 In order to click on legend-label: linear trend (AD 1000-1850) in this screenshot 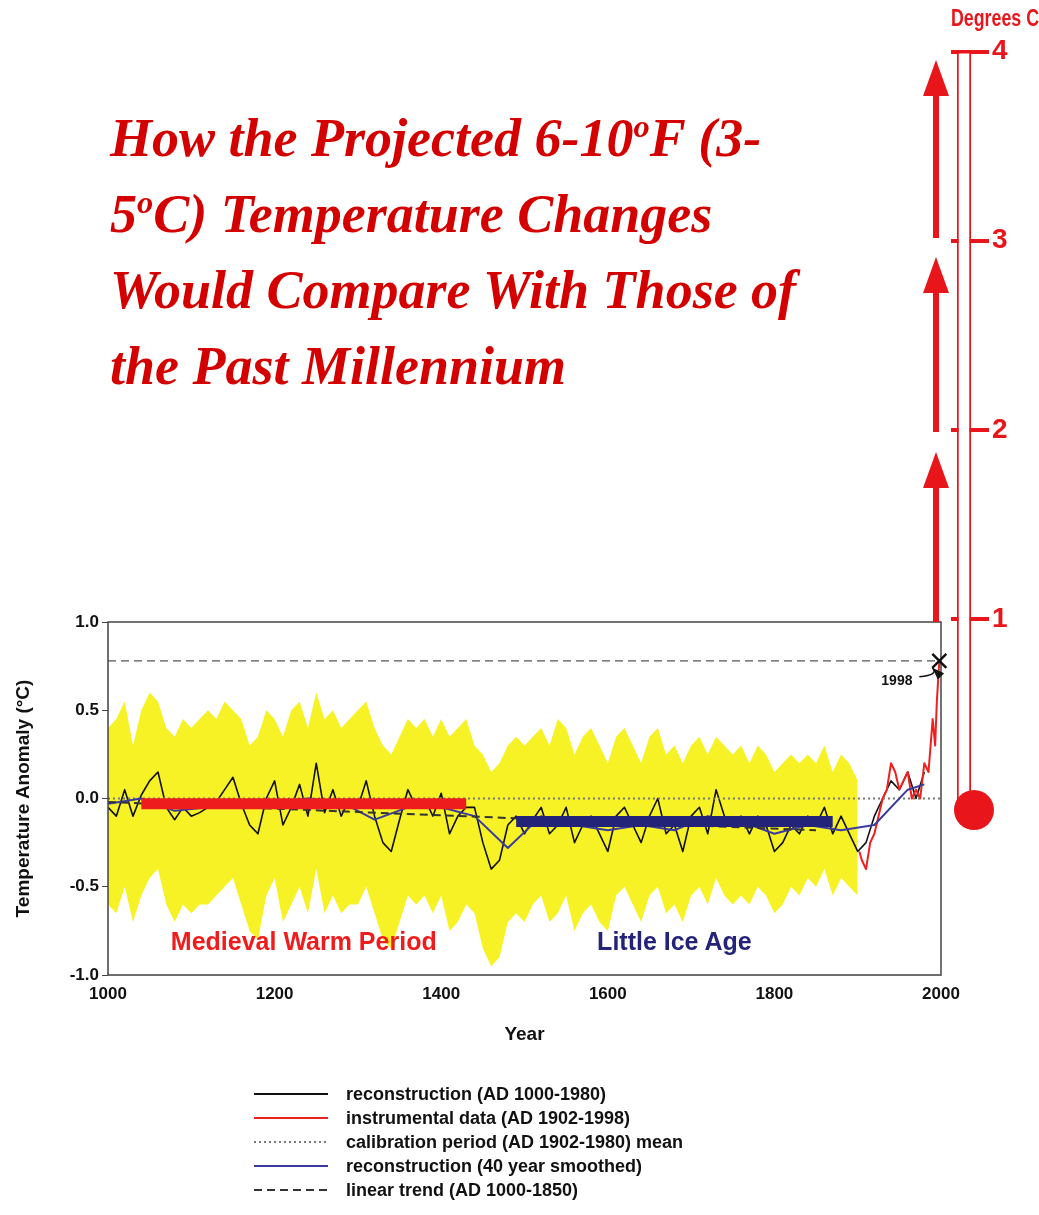, I will do `click(462, 1190)`.